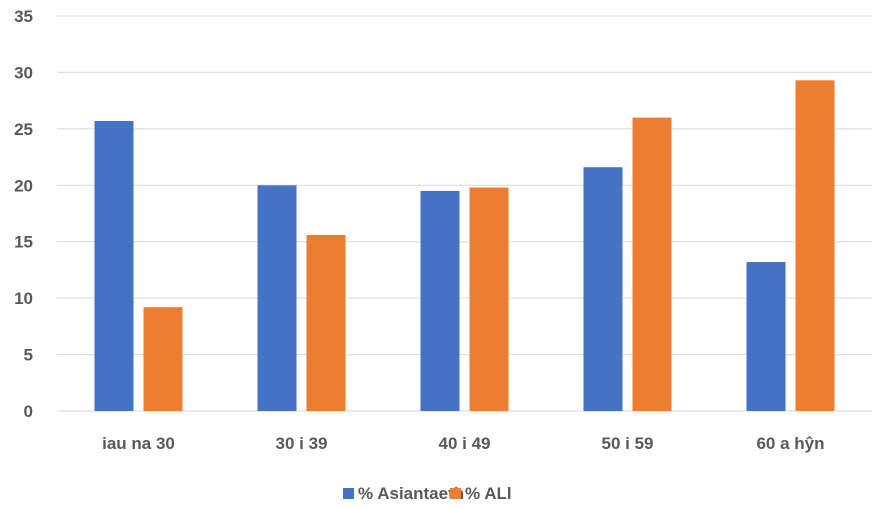  I want to click on legend: % Asiantaeth% ALl, so click(427, 493).